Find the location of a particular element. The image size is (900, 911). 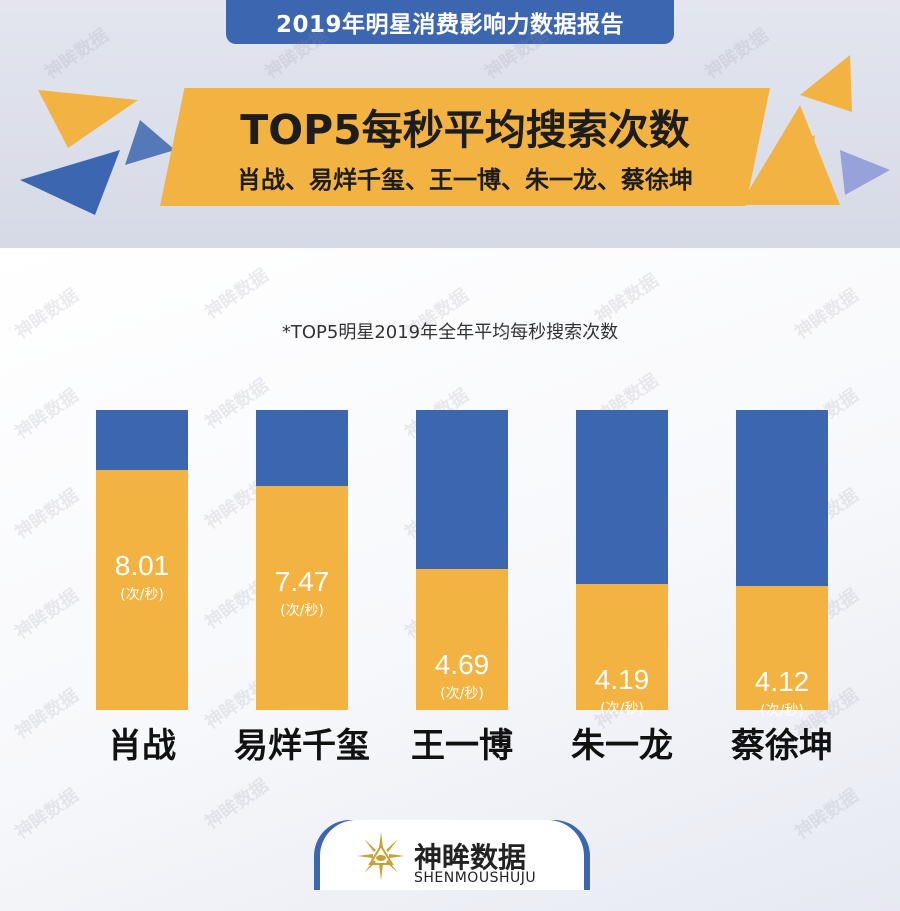

bar-column: 4.12 (次/秒) is located at coordinates (782, 564).